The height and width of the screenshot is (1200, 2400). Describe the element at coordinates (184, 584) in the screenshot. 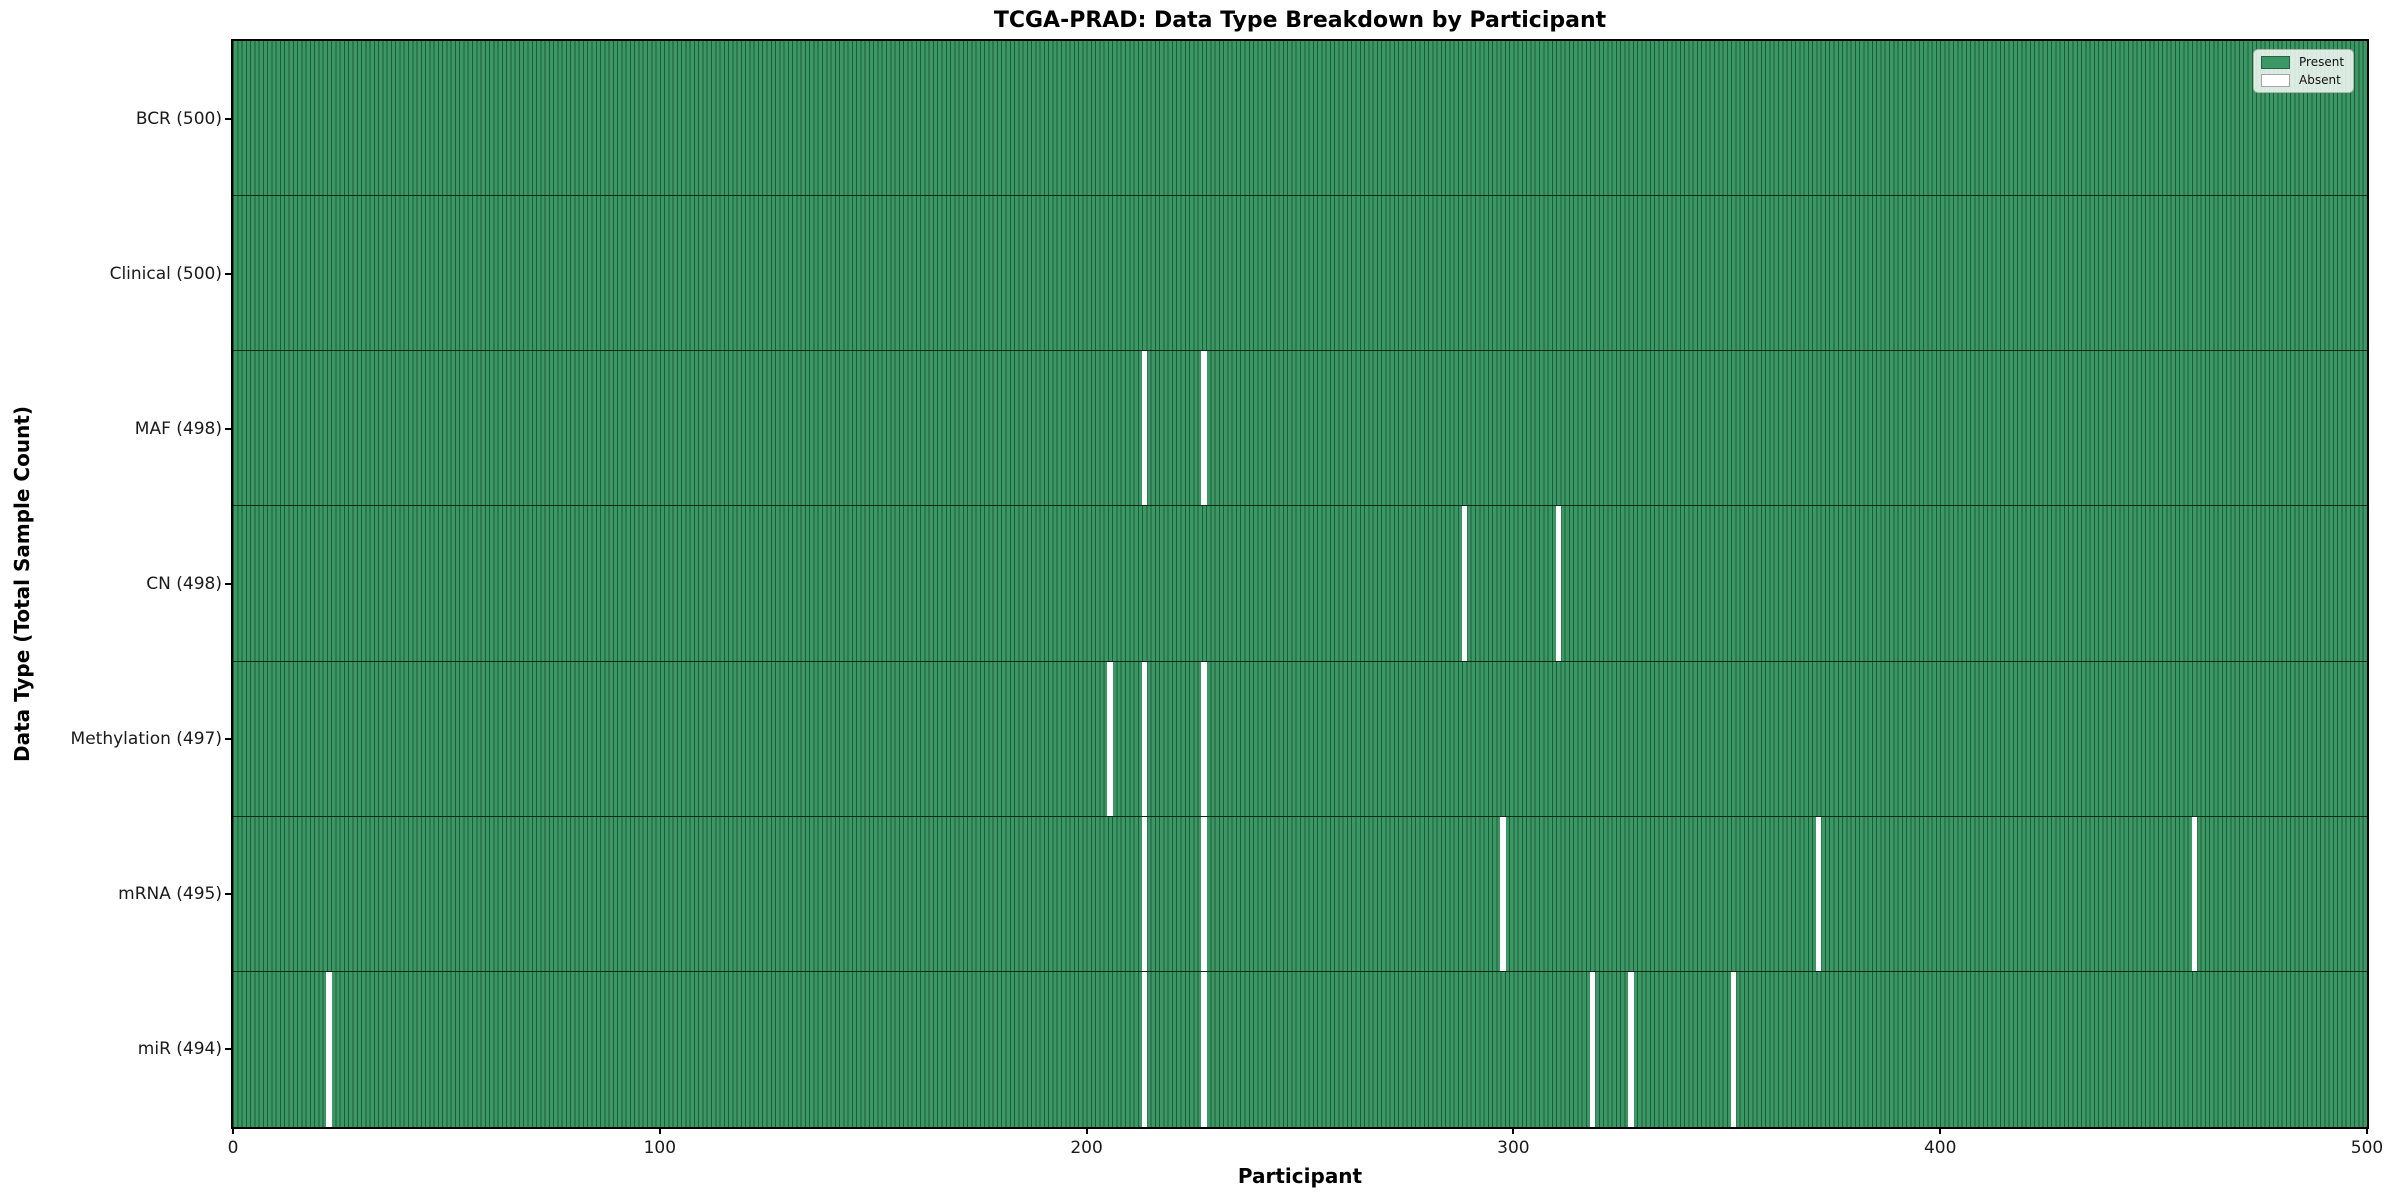

I see `ytick-label-CN: CN (498)` at that location.